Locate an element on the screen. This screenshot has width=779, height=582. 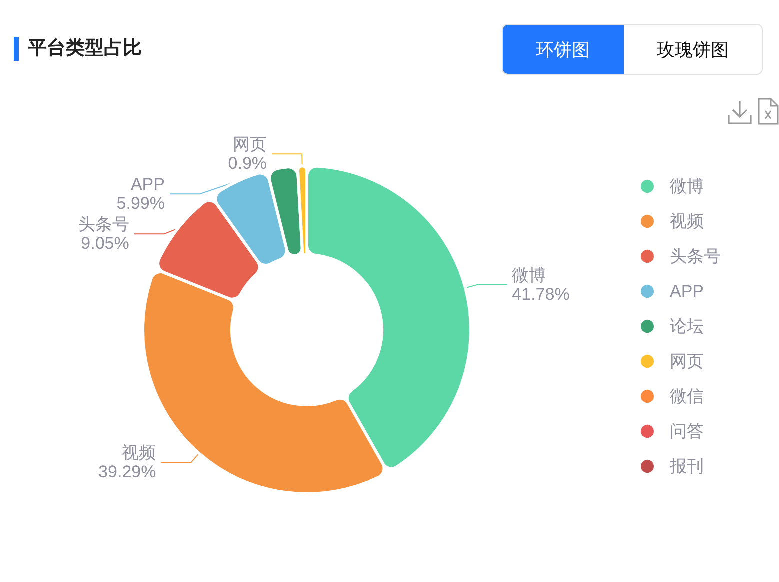
data-label: 41.78% is located at coordinates (541, 294).